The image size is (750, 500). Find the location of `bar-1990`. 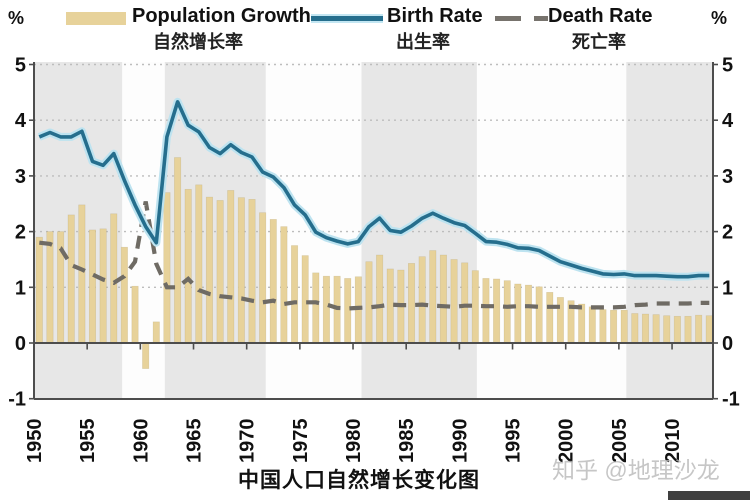

bar-1990 is located at coordinates (465, 303).